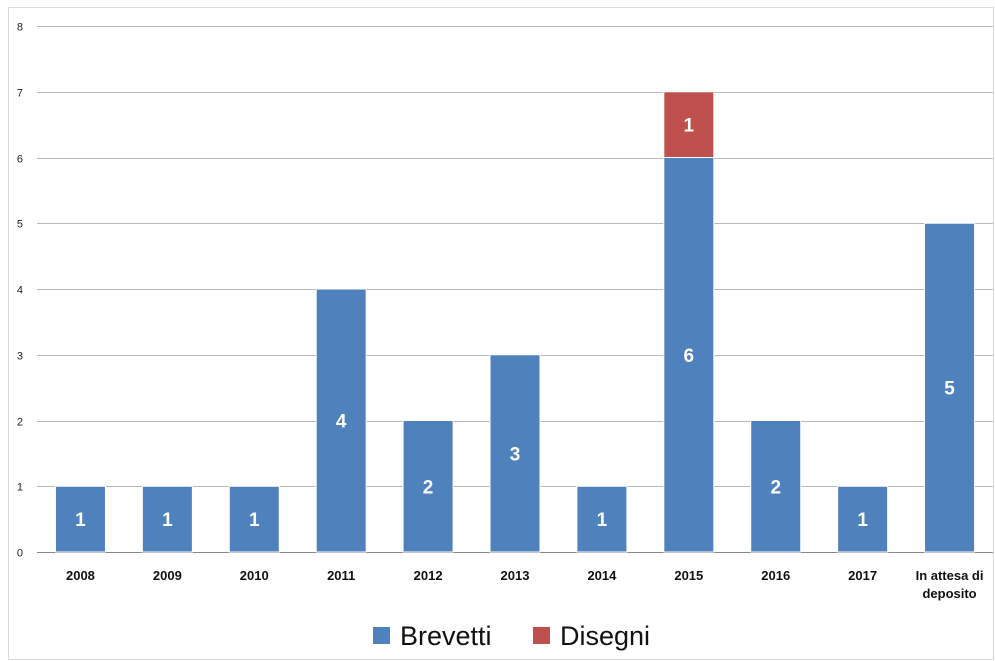 The height and width of the screenshot is (661, 995). What do you see at coordinates (20, 94) in the screenshot?
I see `y-tick-label: 7` at bounding box center [20, 94].